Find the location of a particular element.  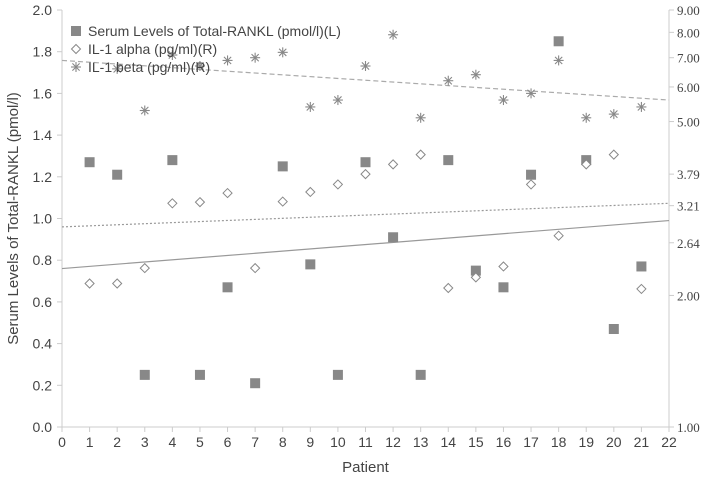

x-tick-label: 22 is located at coordinates (669, 442).